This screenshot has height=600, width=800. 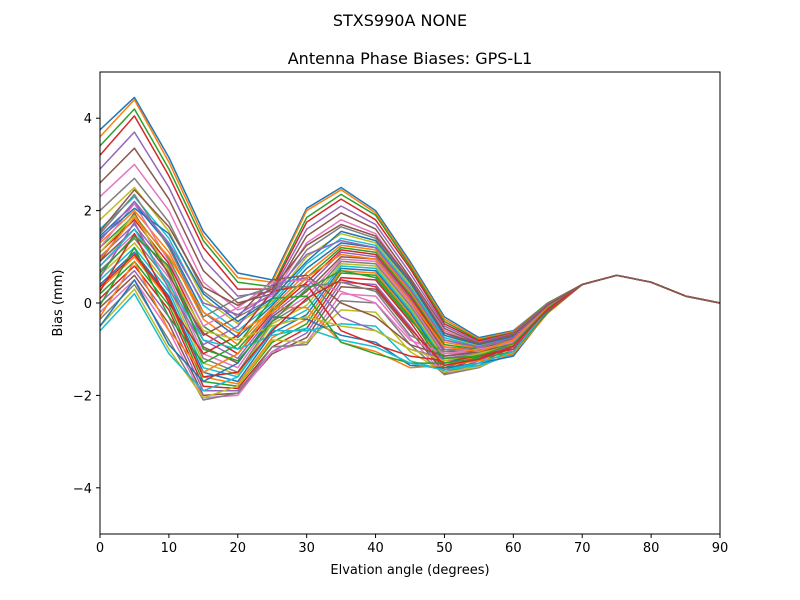 I want to click on y-tick-label: 0, so click(x=88, y=304).